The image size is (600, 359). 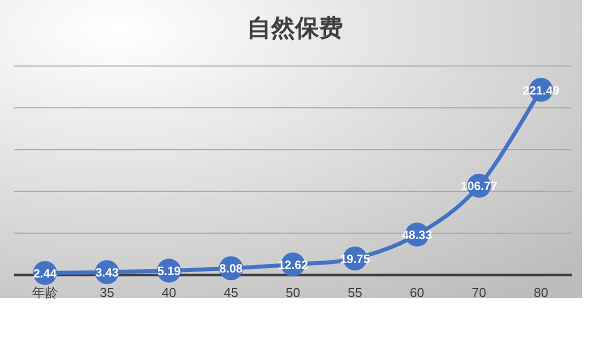 I want to click on x-tick-label: 40, so click(x=169, y=292).